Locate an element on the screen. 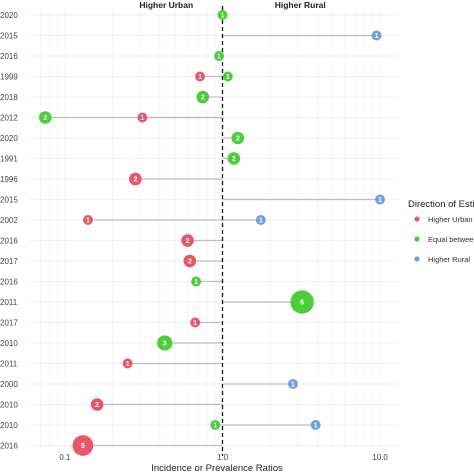 The width and height of the screenshot is (474, 474). x-tick-label: 0.1 is located at coordinates (65, 457).